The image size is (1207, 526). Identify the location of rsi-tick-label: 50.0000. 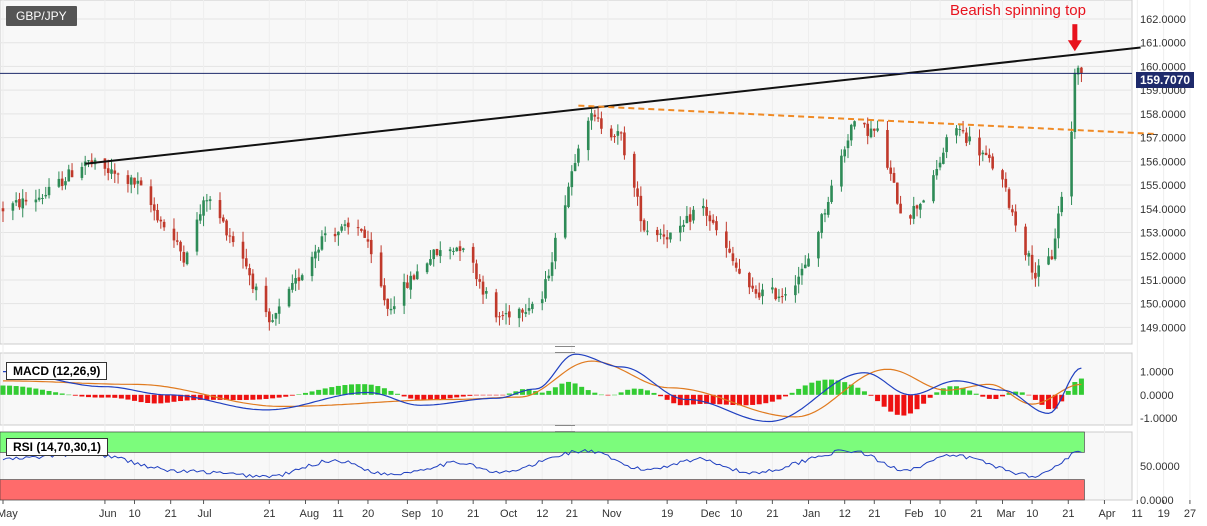
(1160, 467).